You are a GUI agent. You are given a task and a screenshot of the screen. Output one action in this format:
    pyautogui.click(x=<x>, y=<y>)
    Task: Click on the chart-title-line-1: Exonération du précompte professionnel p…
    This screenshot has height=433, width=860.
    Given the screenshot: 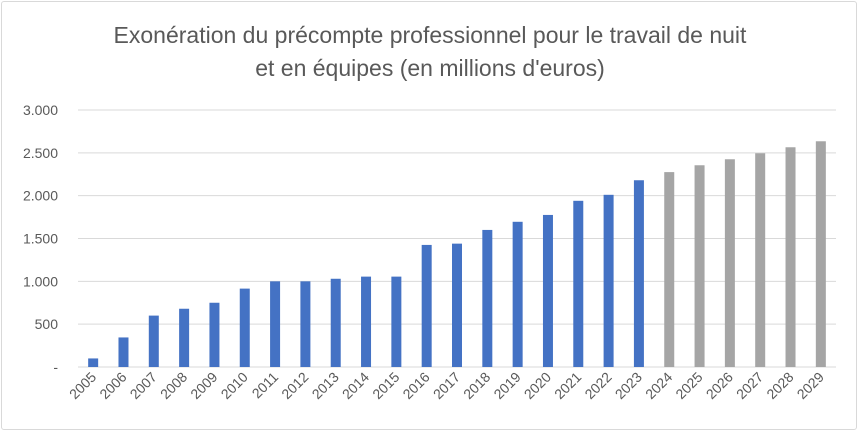 What is the action you would take?
    pyautogui.click(x=430, y=35)
    